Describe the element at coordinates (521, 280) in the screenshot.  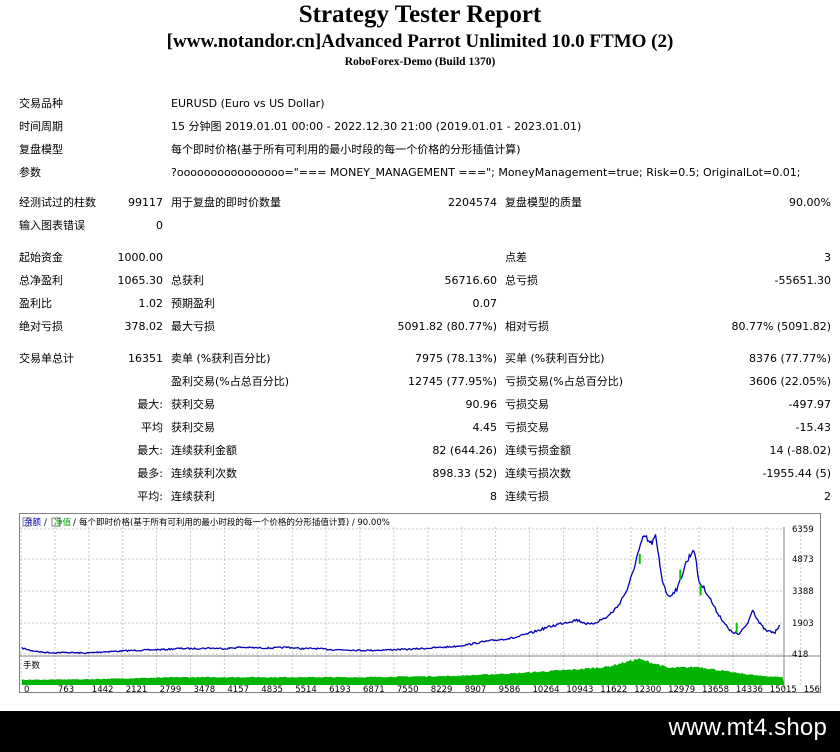
I see `gross-loss-label: 总亏损` at that location.